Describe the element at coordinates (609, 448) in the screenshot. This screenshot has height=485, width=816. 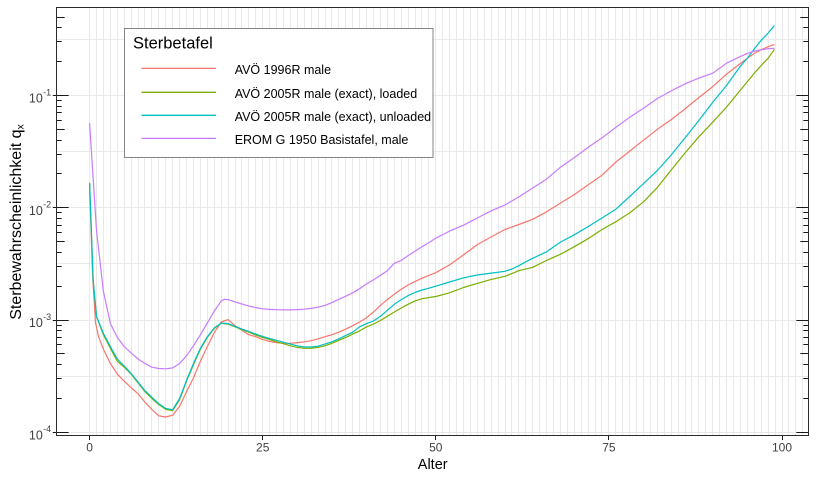
I see `svg-text: 75` at that location.